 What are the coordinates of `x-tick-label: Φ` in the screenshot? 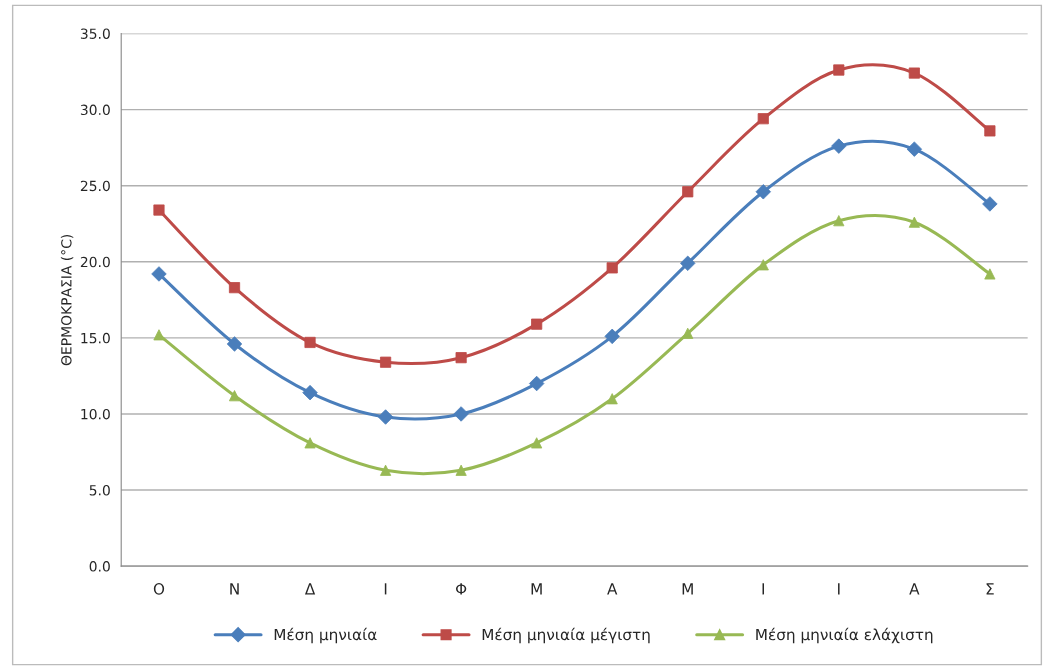 It's located at (461, 589).